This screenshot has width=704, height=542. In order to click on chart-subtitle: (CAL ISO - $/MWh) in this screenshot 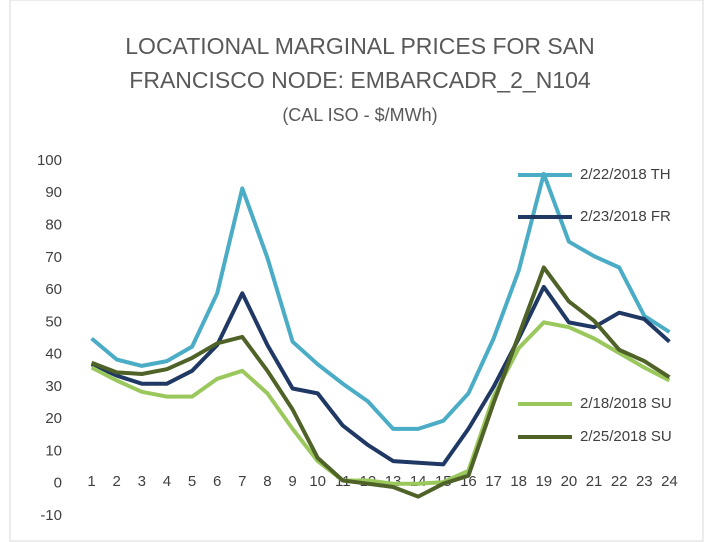, I will do `click(359, 115)`.